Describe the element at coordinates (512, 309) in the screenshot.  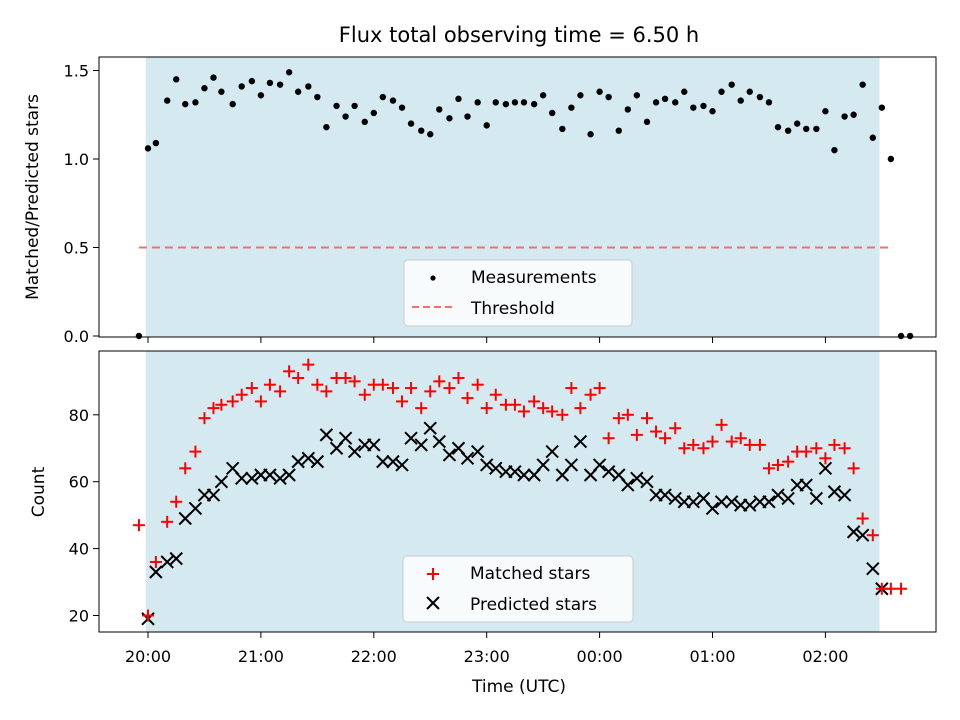
I see `legend-threshold-label: Threshold` at that location.